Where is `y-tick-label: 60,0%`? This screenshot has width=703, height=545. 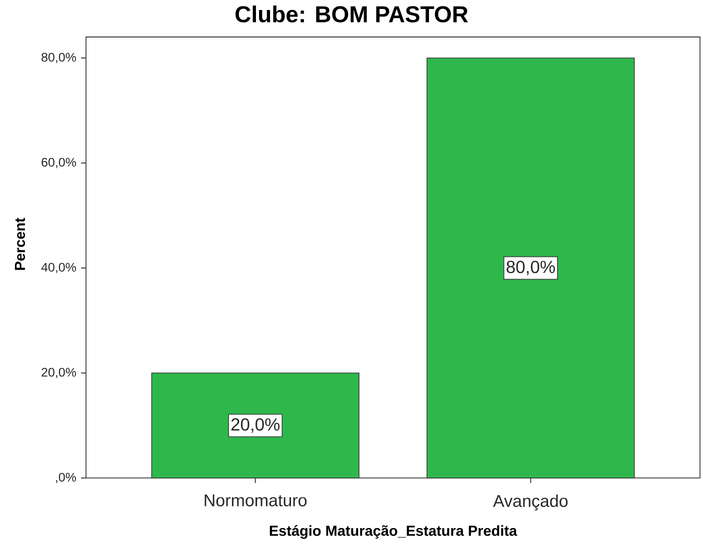 y-tick-label: 60,0% is located at coordinates (59, 163).